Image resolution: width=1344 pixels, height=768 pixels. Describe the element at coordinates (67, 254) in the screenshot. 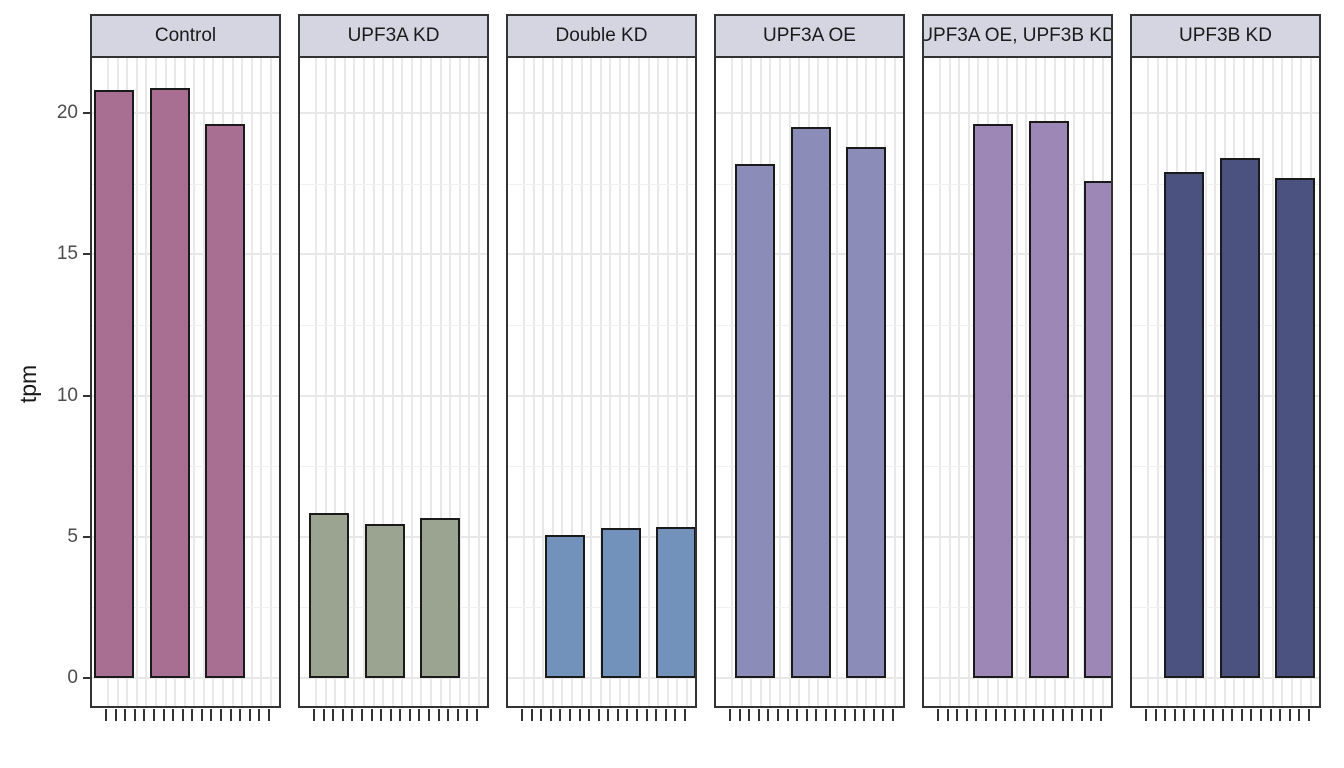

I see `y-tick-label: 15` at that location.